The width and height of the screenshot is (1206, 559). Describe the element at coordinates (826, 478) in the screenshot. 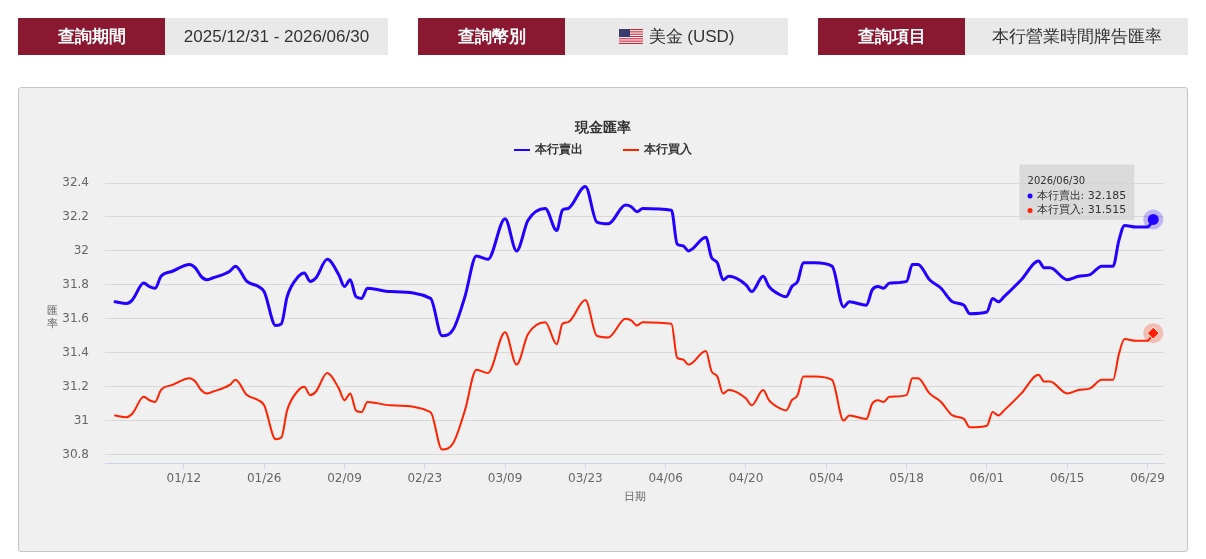

I see `x-tick-label: 05/04` at that location.